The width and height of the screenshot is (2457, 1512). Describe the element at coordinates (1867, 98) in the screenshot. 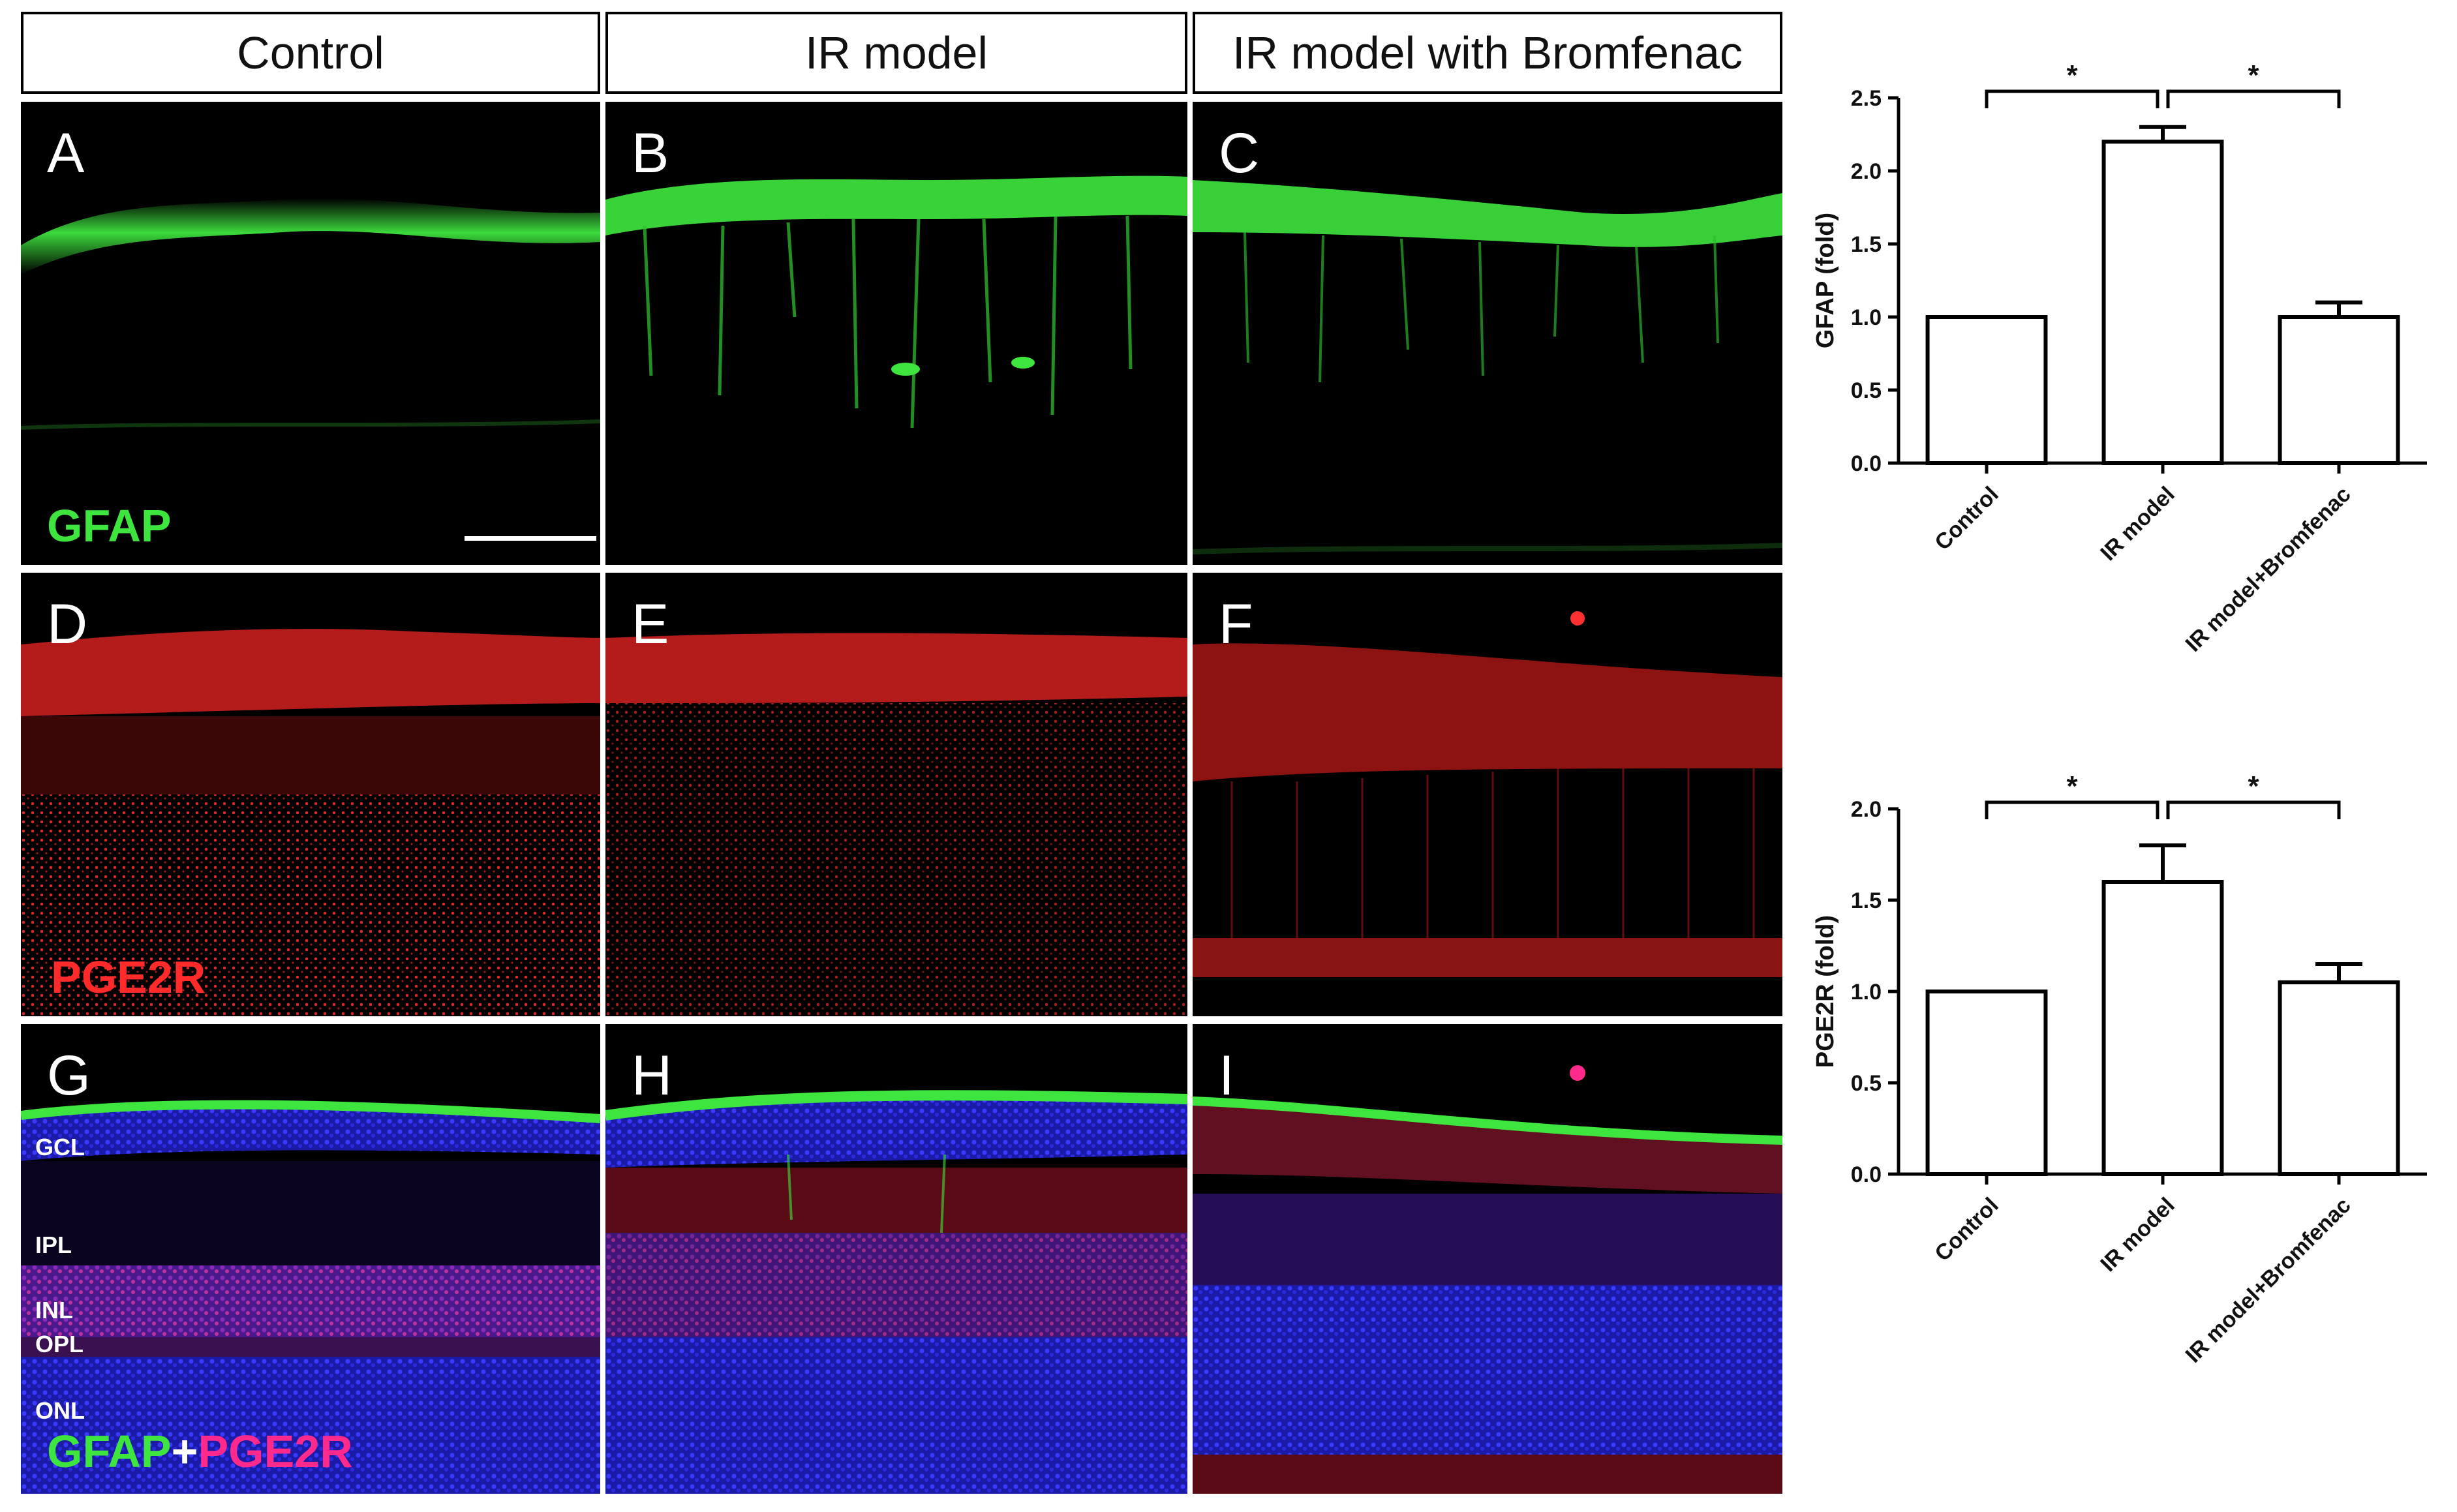

I see `y-tick-label: 2.5` at that location.